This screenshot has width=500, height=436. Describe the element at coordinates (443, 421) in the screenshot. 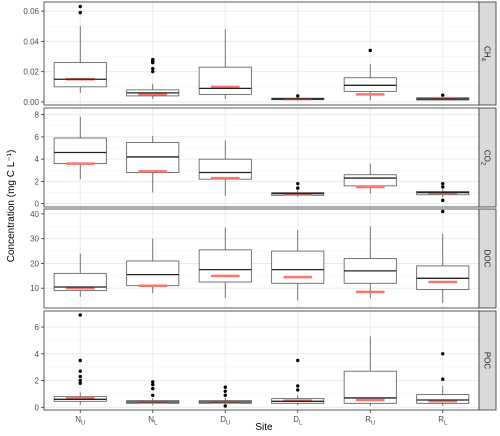

I see `x-tick-label: RL` at that location.